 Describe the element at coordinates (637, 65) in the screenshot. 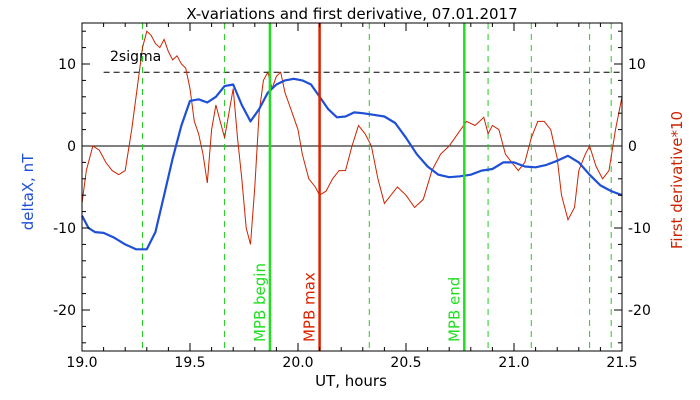

I see `y-tick-label-right: 10` at that location.